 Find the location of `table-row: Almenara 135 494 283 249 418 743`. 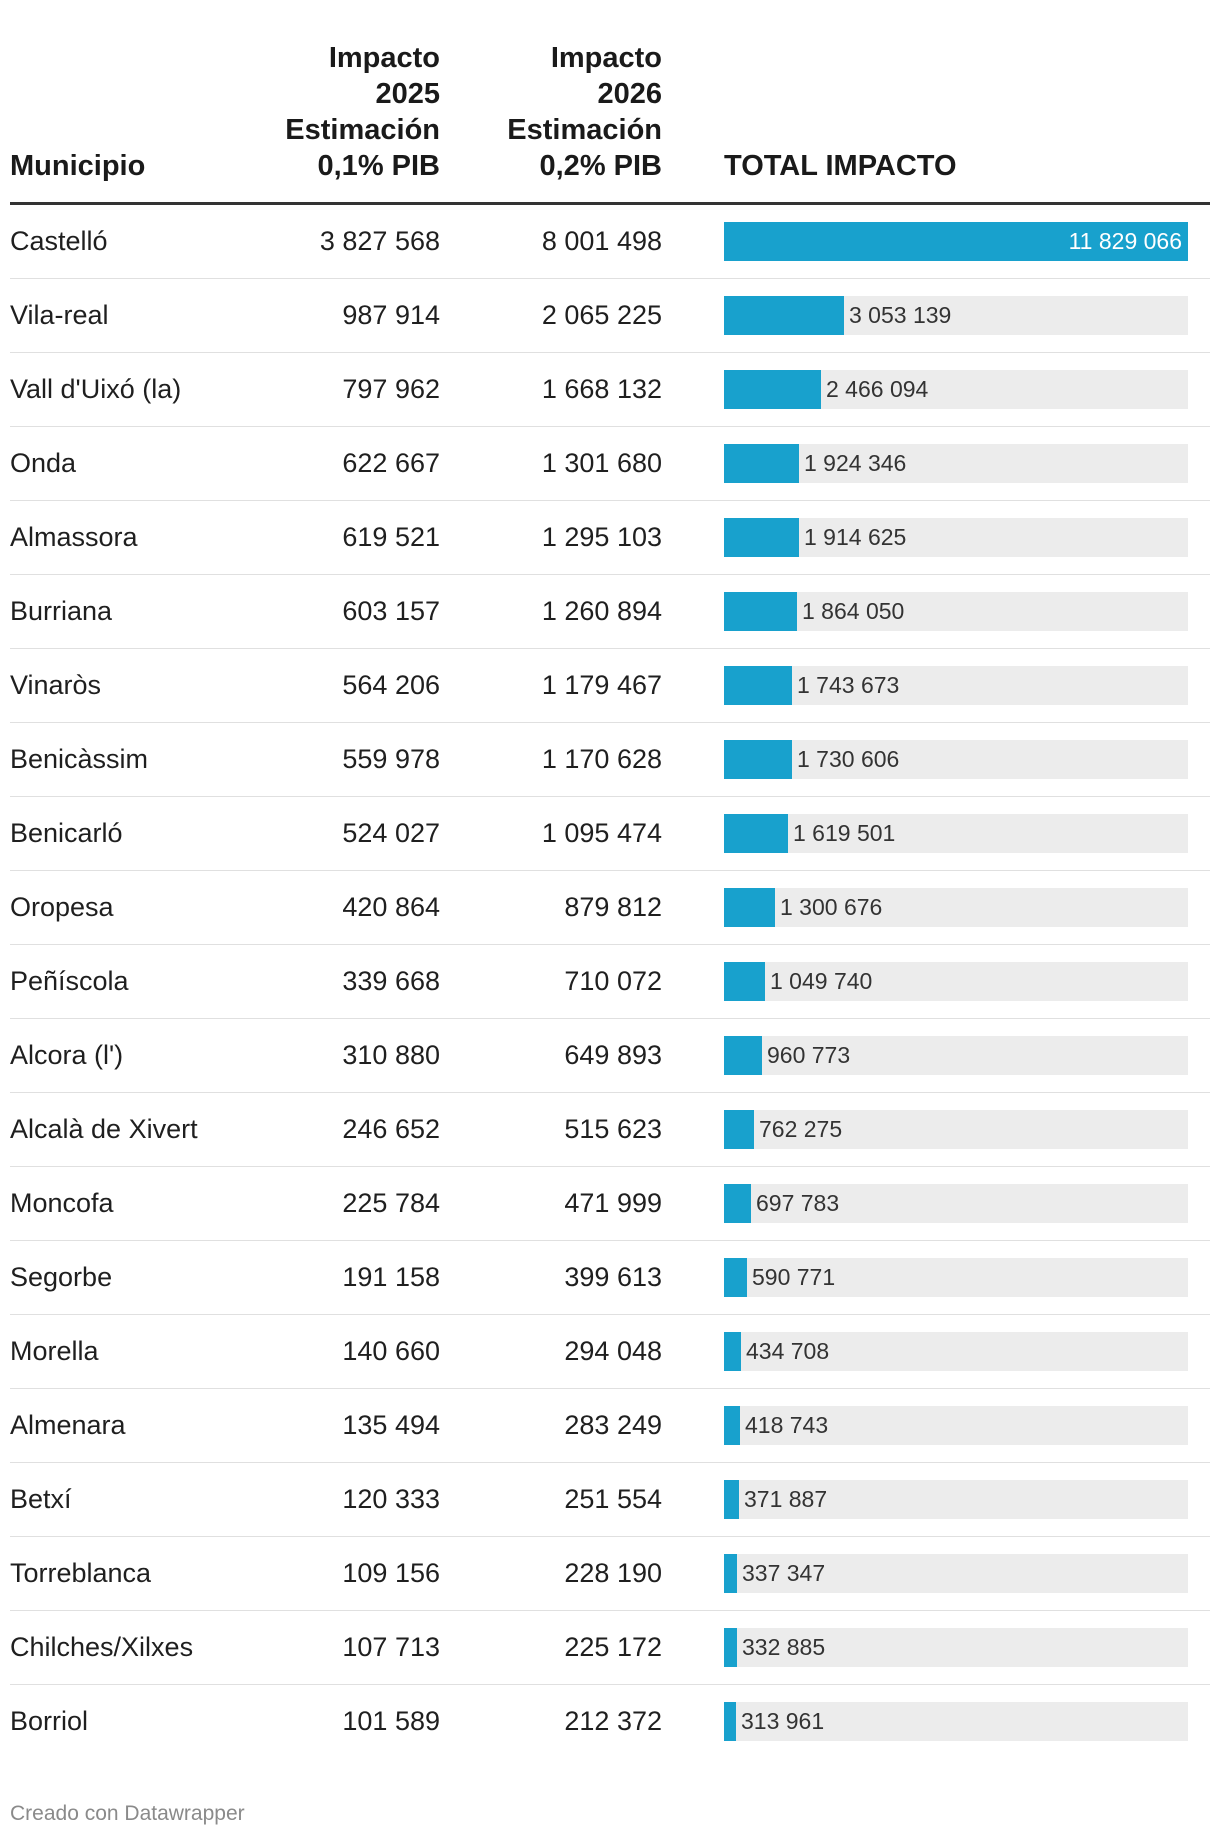

table-row: Almenara 135 494 283 249 418 743 is located at coordinates (610, 1425).